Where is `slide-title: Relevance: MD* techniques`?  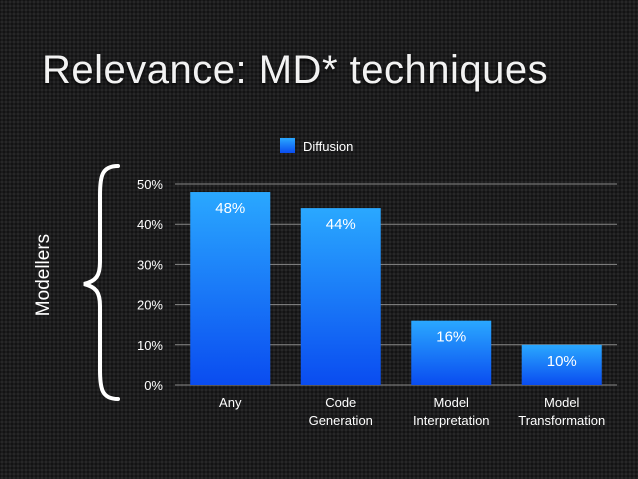
slide-title: Relevance: MD* techniques is located at coordinates (295, 70).